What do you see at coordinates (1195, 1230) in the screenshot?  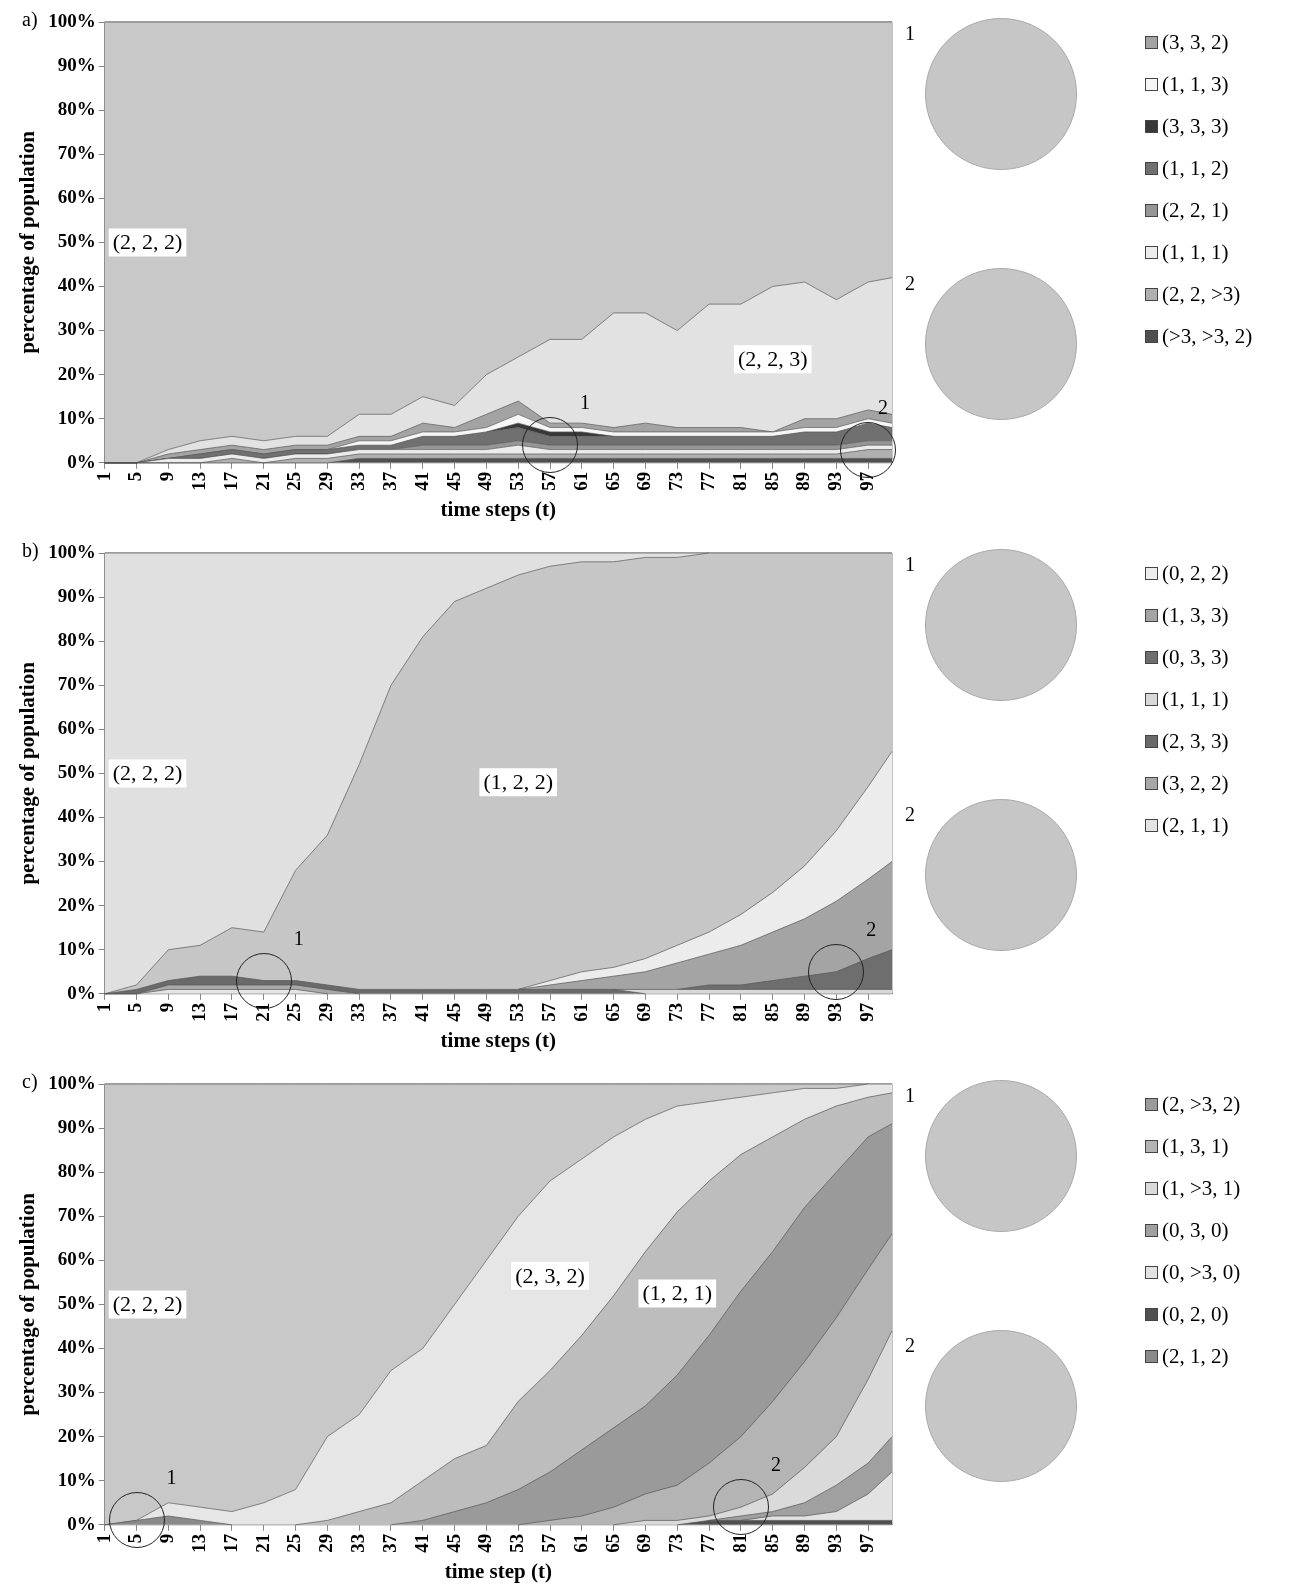 I see `legend-label: (0, 3, 0)` at bounding box center [1195, 1230].